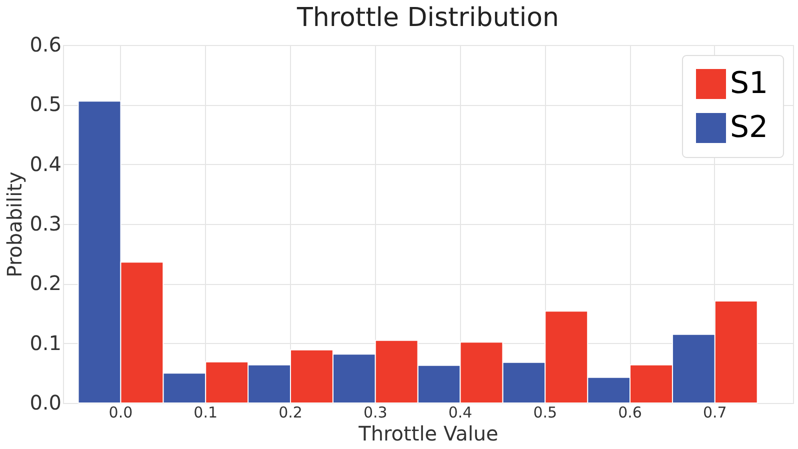 This screenshot has width=798, height=449. Describe the element at coordinates (375, 413) in the screenshot. I see `x-tick-label: 0.3` at that location.